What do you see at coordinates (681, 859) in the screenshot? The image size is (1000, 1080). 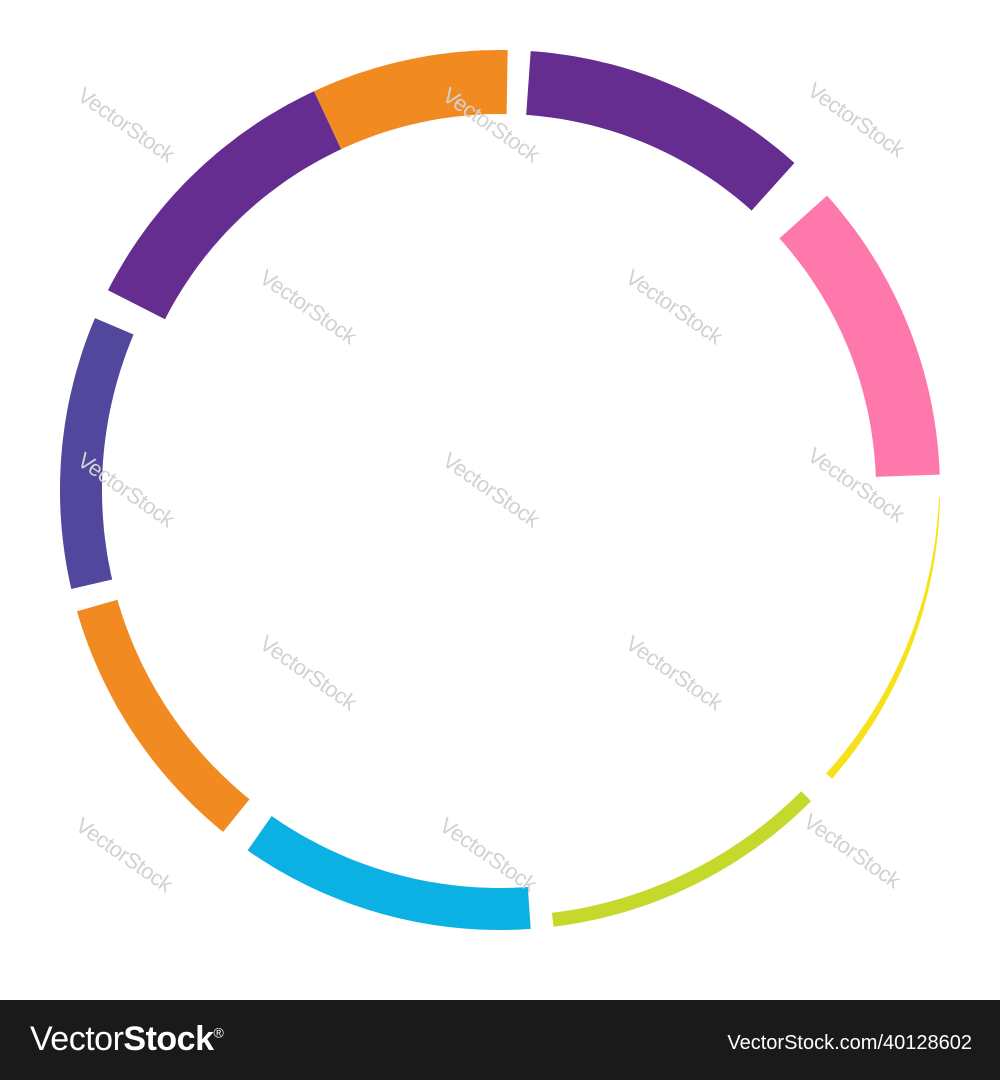 I see `ring-segment-lime` at bounding box center [681, 859].